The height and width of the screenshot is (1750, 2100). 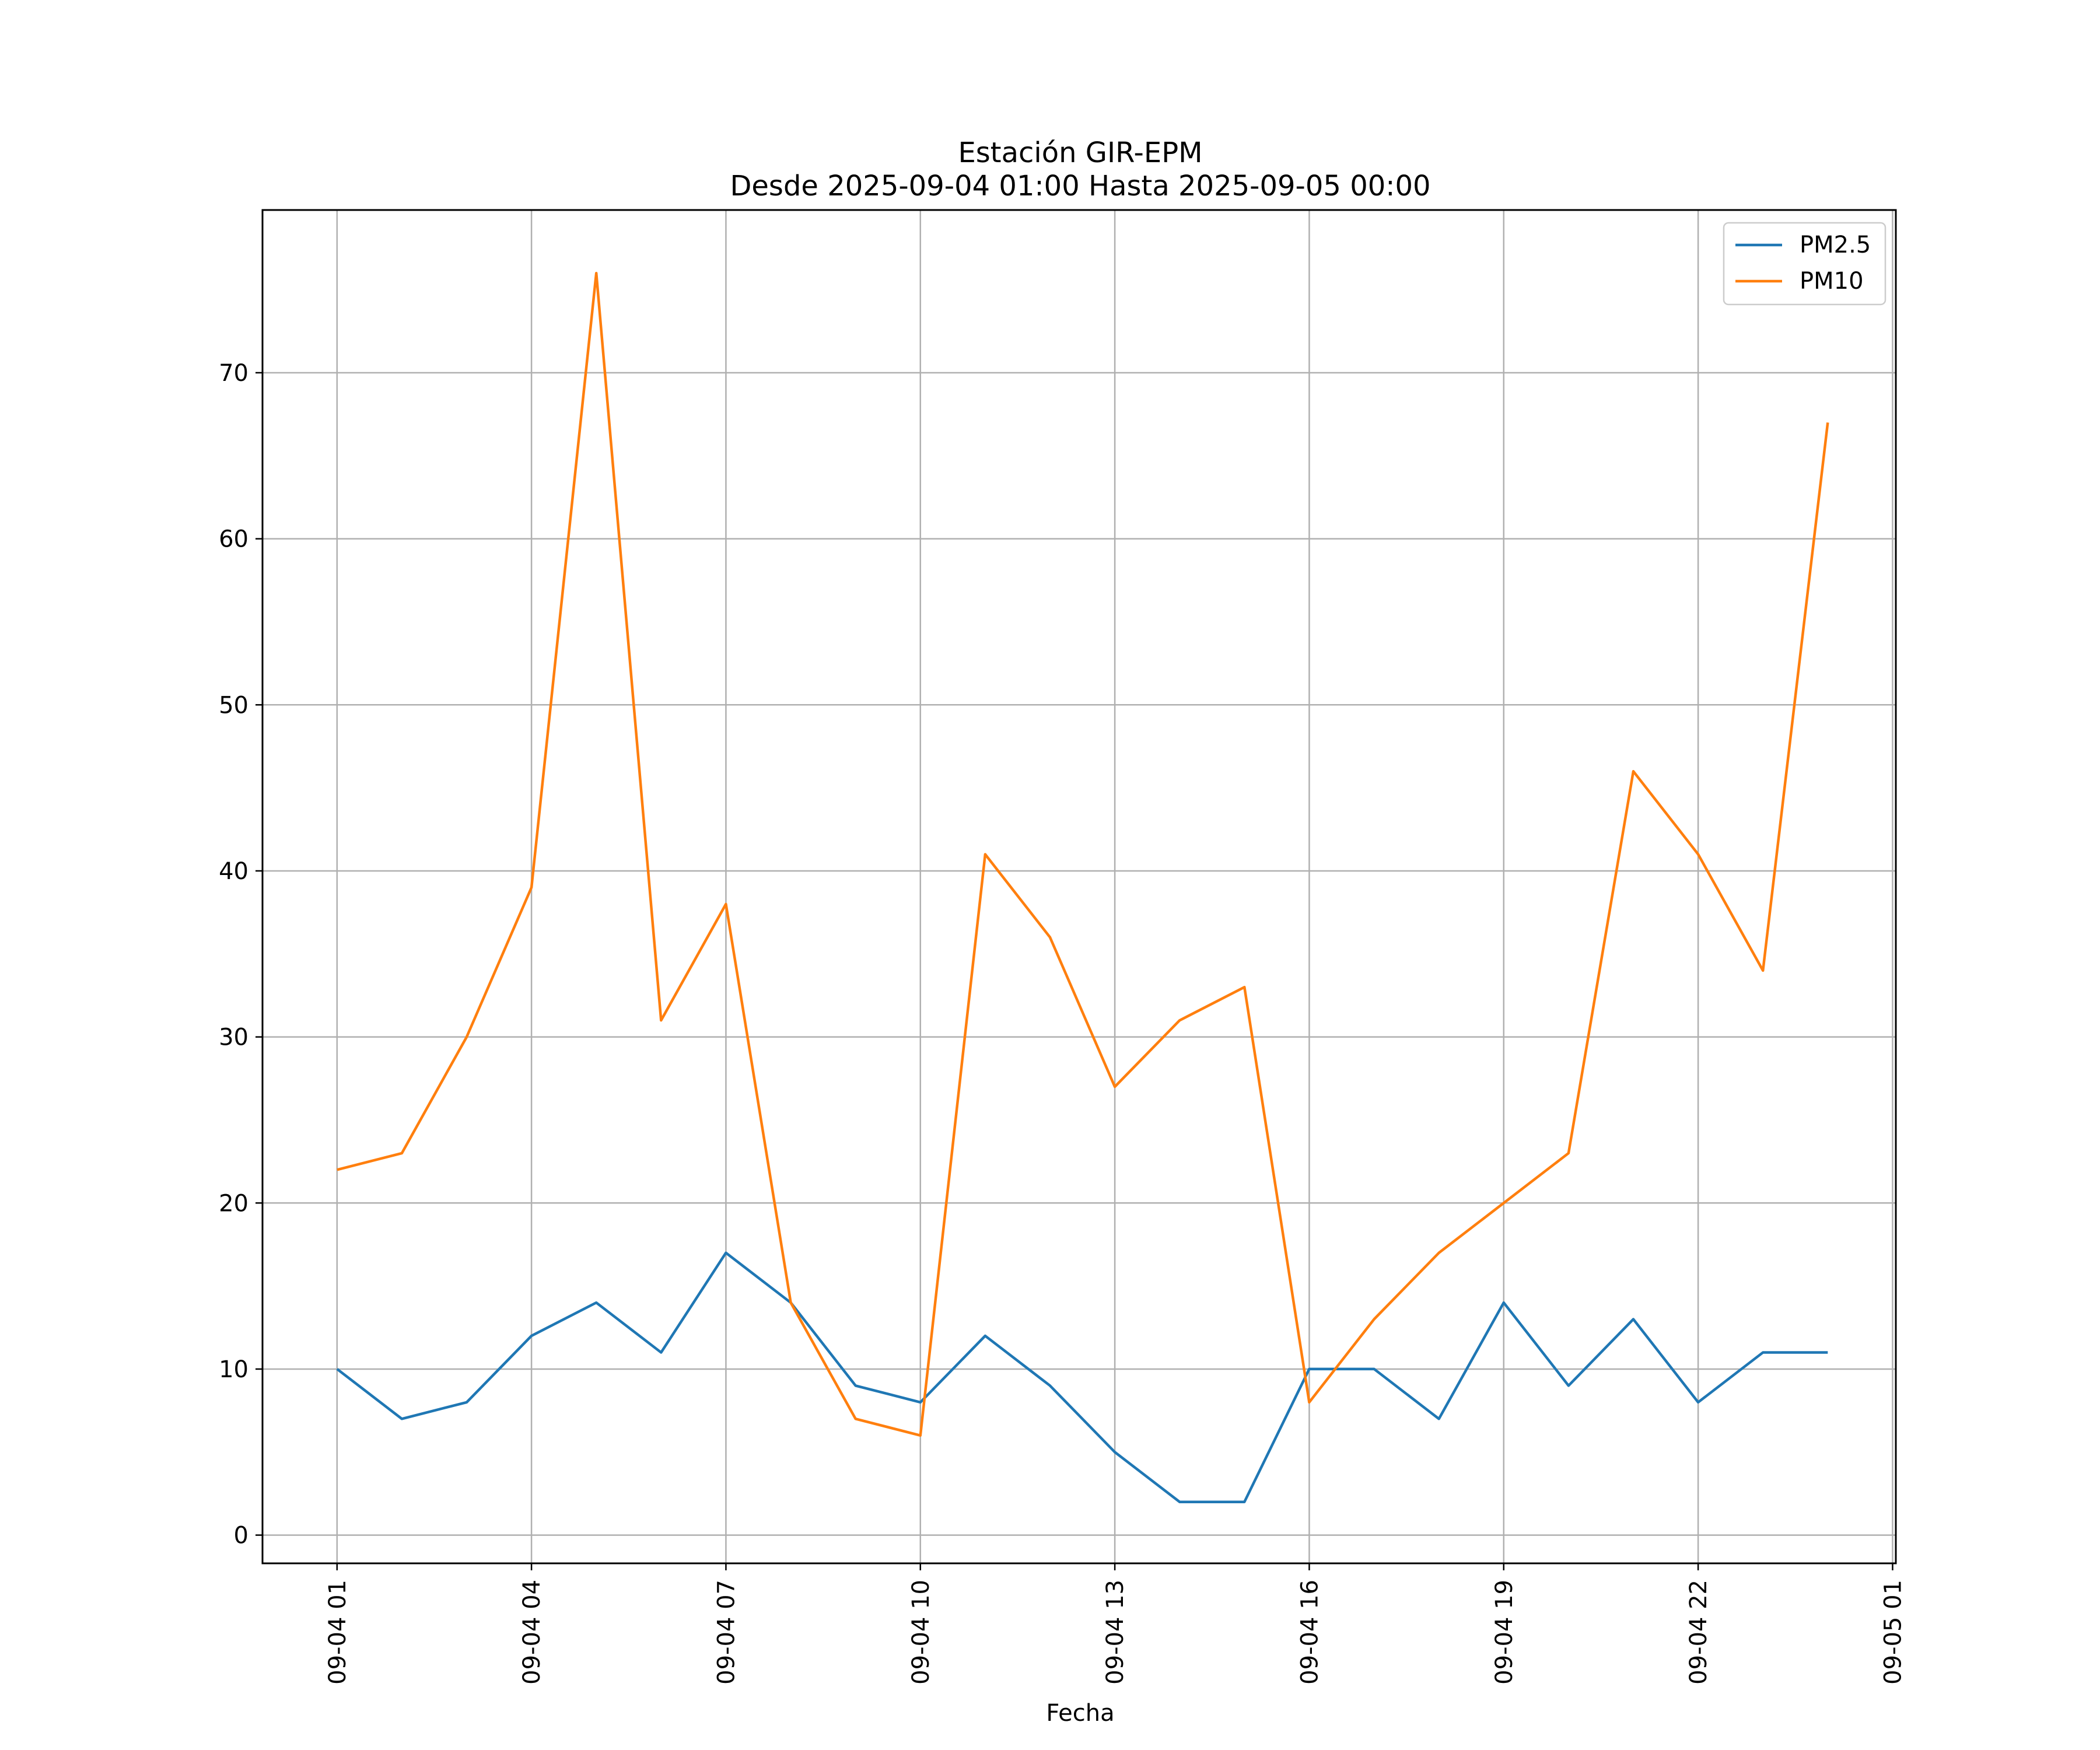 What do you see at coordinates (234, 1037) in the screenshot?
I see `y-tick-label: 30` at bounding box center [234, 1037].